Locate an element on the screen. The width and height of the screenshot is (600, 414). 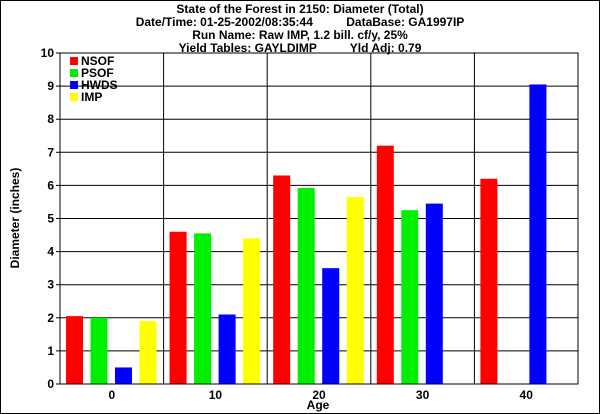
yld-adj-label: Yld Adj: 0.79 is located at coordinates (385, 48).